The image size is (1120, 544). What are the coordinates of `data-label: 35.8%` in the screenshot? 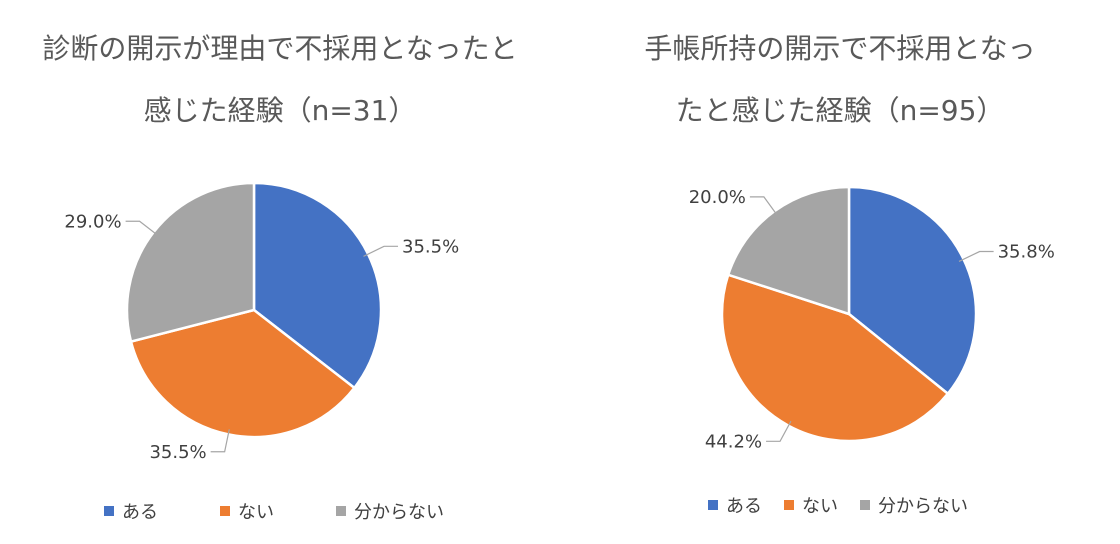 It's located at (1026, 252).